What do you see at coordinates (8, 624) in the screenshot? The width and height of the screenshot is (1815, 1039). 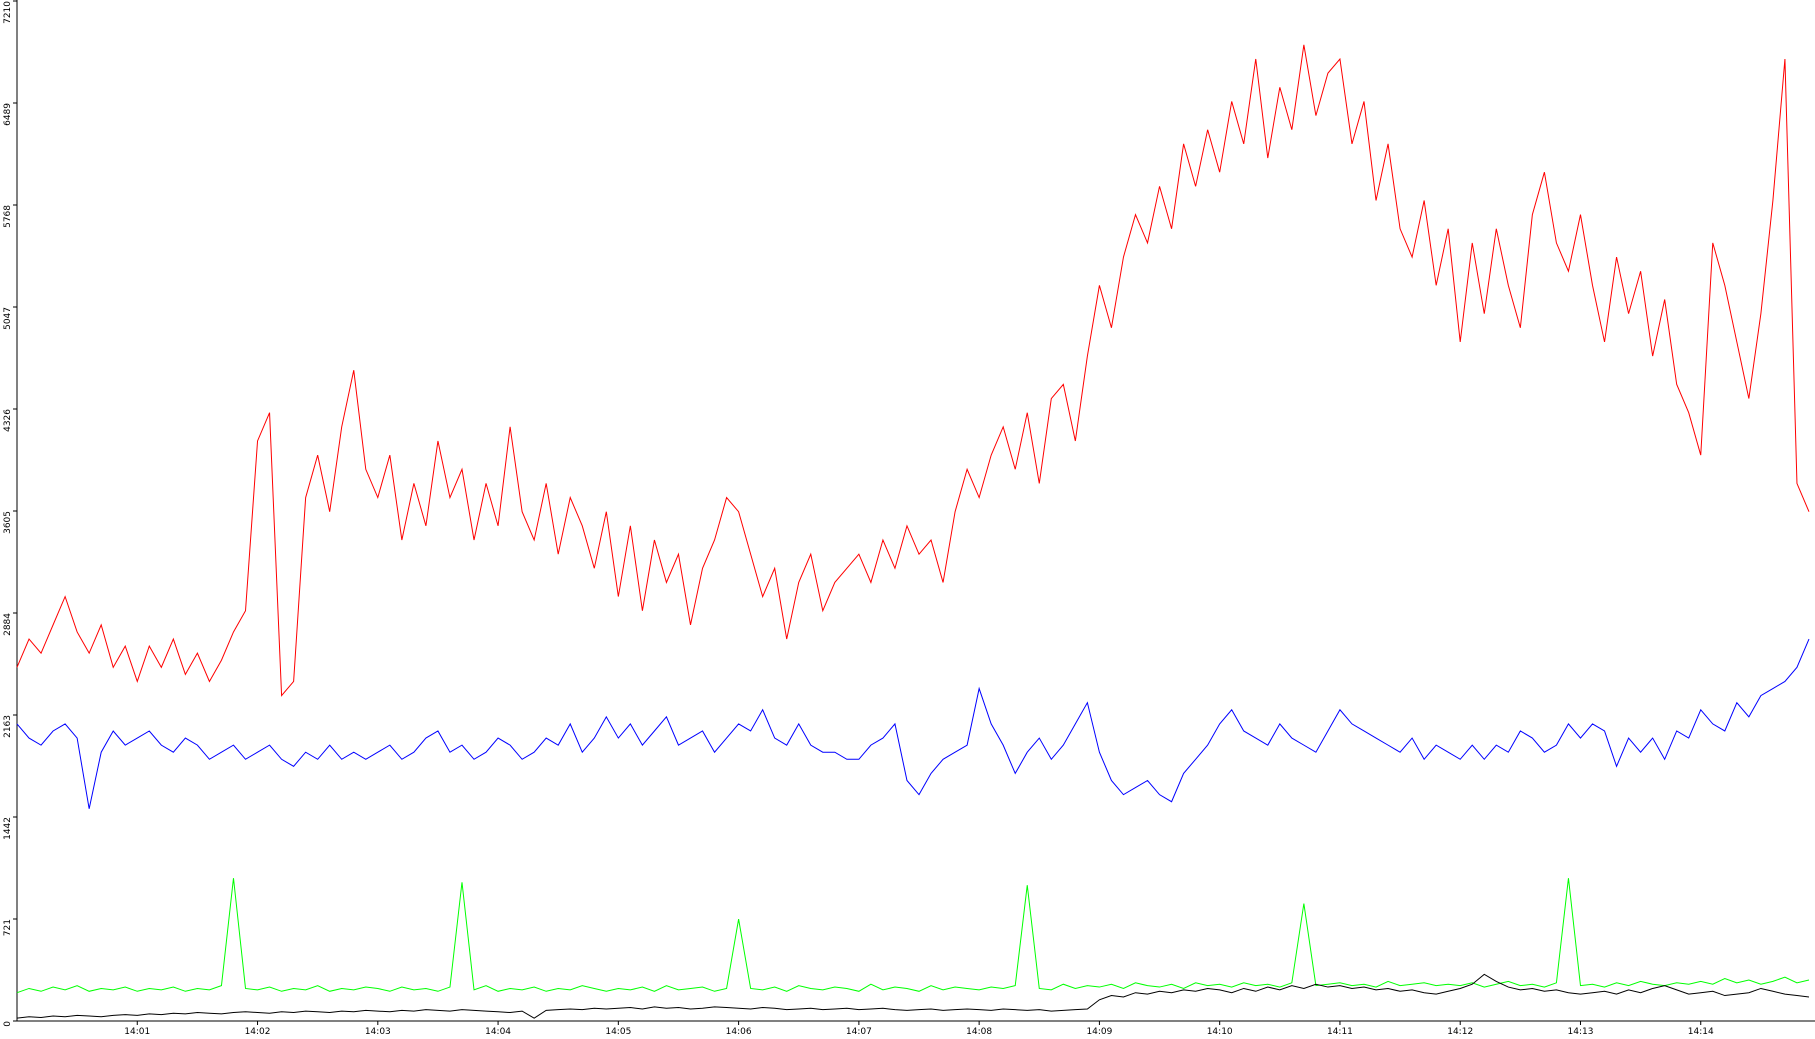 I see `y-tick-label: 2884` at bounding box center [8, 624].